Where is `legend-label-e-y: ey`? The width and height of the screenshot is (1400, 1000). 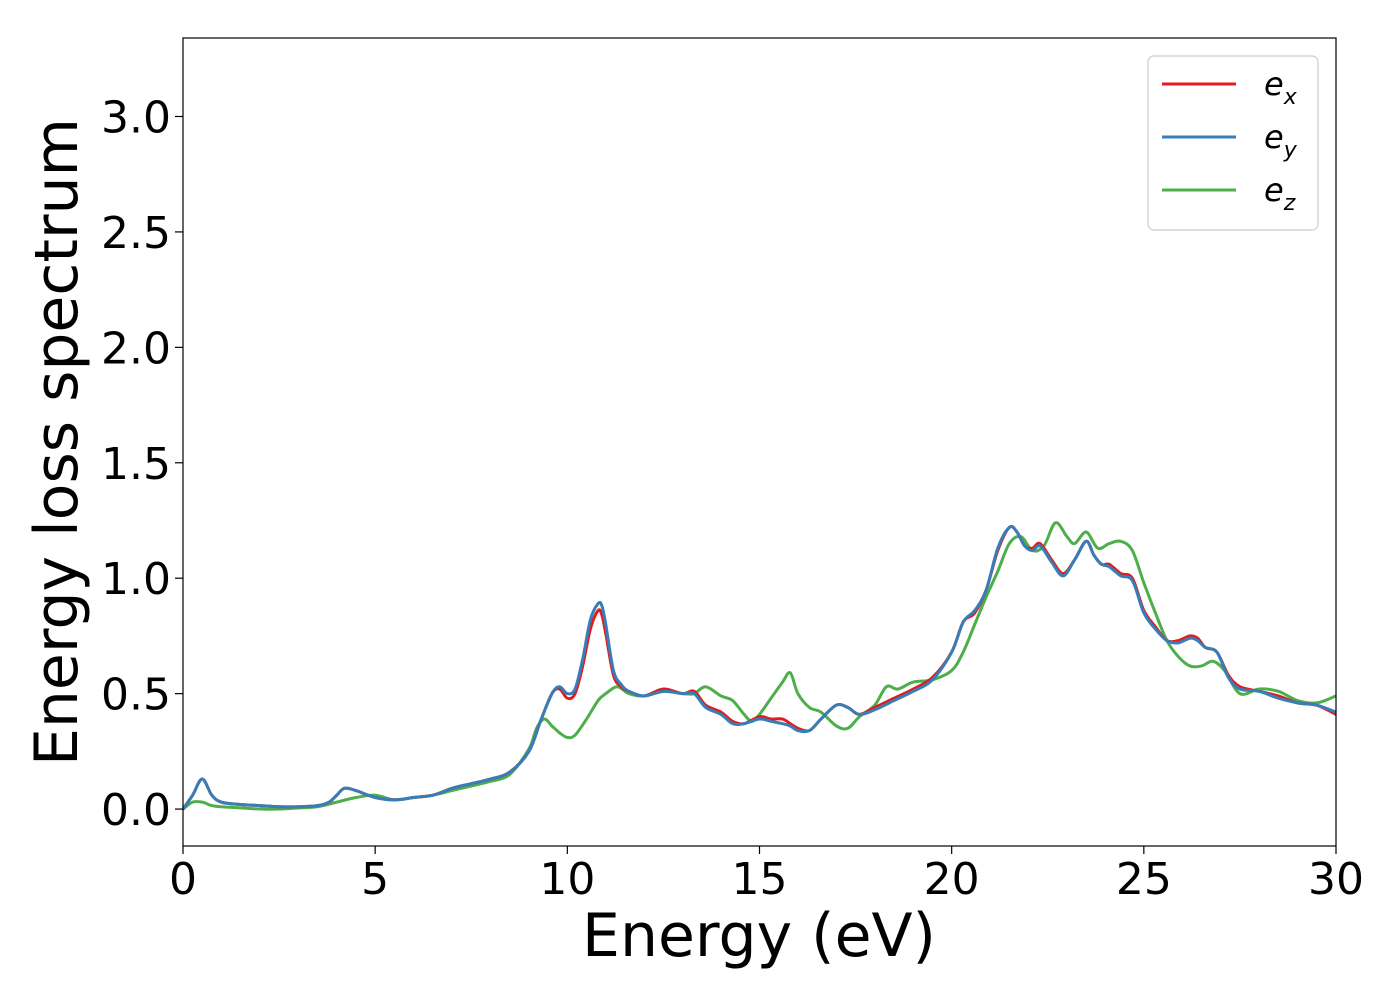 legend-label-e-y: ey is located at coordinates (1281, 140).